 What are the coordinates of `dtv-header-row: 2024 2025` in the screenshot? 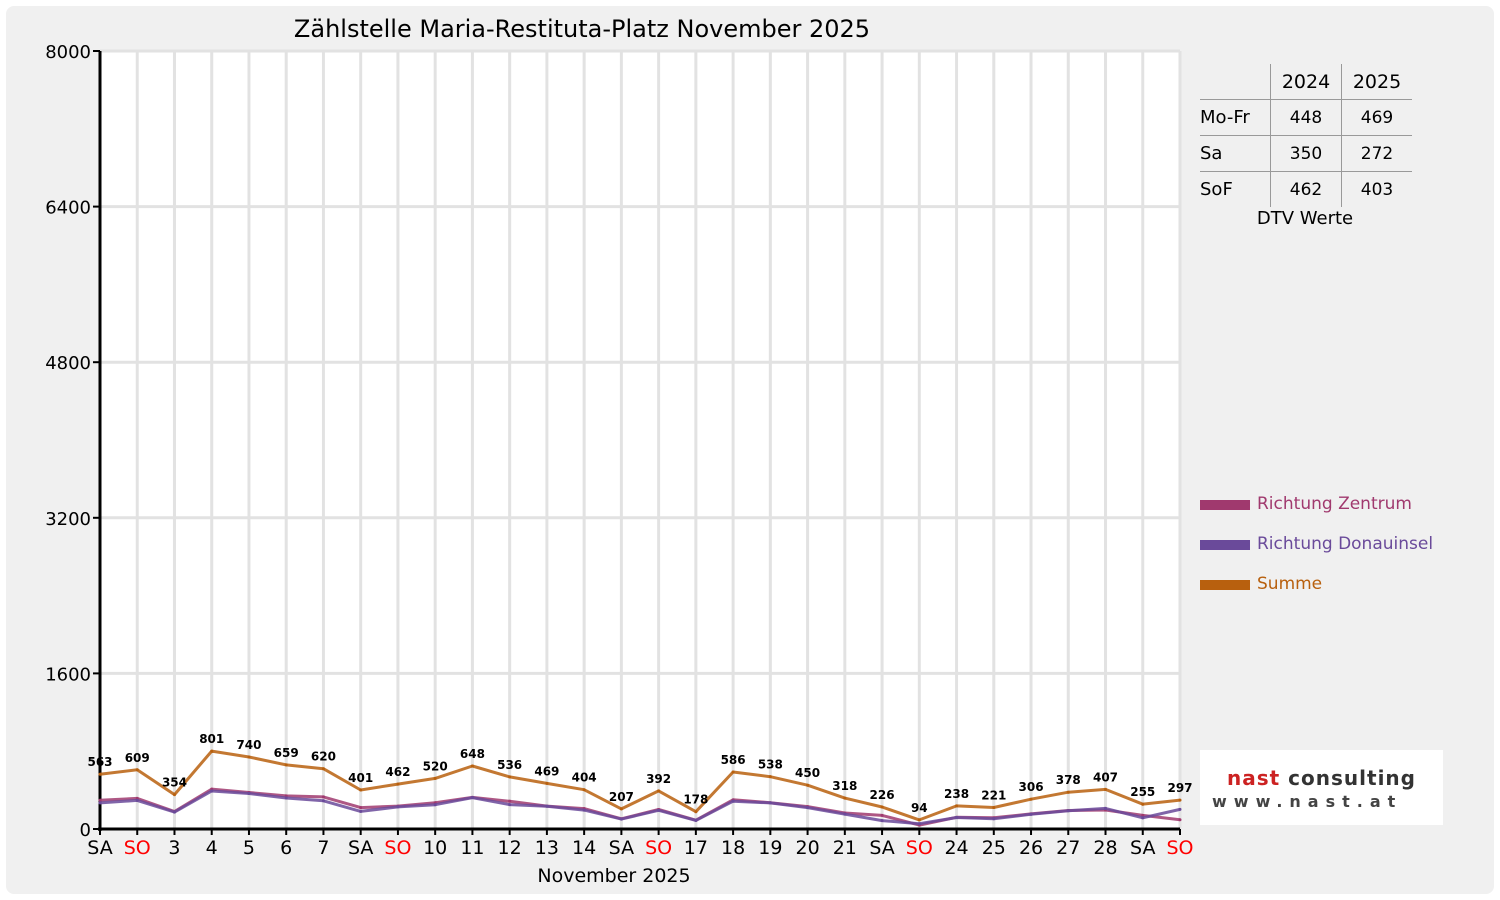 It's located at (1306, 82).